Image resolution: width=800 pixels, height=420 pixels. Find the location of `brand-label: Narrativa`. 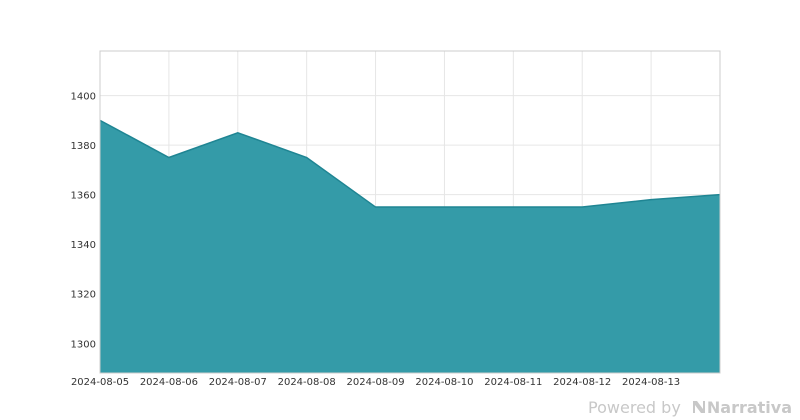

brand-label: Narrativa is located at coordinates (749, 407).